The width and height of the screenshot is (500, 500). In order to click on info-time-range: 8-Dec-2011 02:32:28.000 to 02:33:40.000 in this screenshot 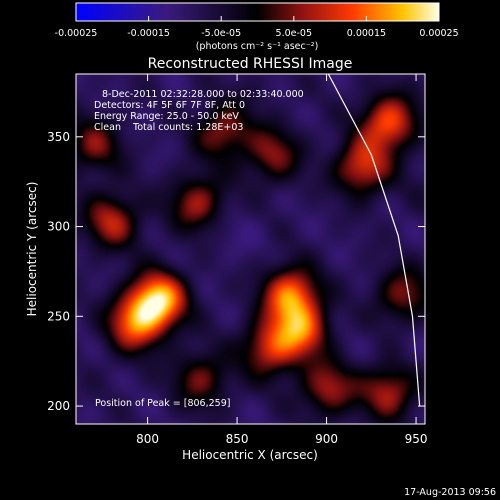, I will do `click(203, 94)`.